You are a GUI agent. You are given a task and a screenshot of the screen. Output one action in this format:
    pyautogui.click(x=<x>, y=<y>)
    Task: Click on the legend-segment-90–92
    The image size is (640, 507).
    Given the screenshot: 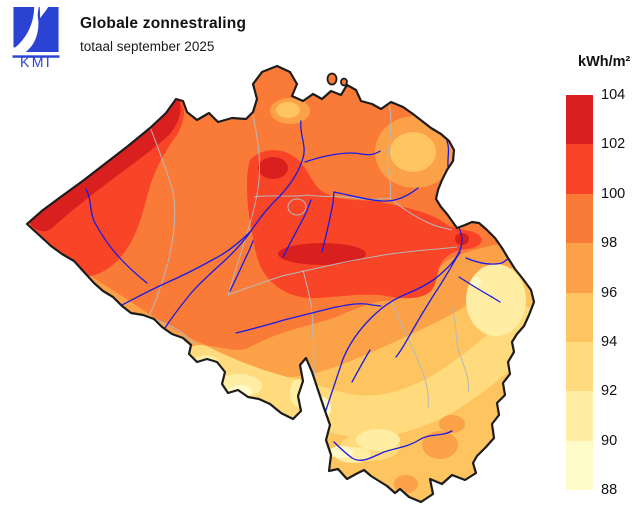 What is the action you would take?
    pyautogui.click(x=579, y=416)
    